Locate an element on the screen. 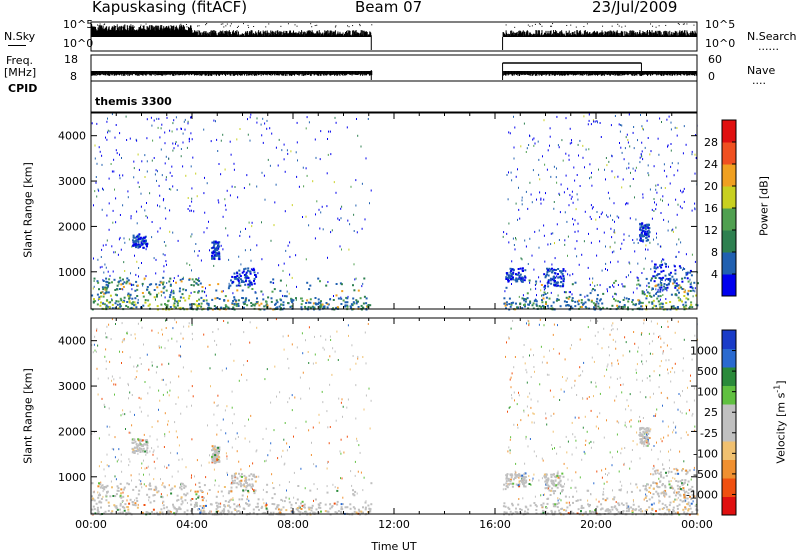 This screenshot has width=800, height=554. freq-trace is located at coordinates (394, 71).